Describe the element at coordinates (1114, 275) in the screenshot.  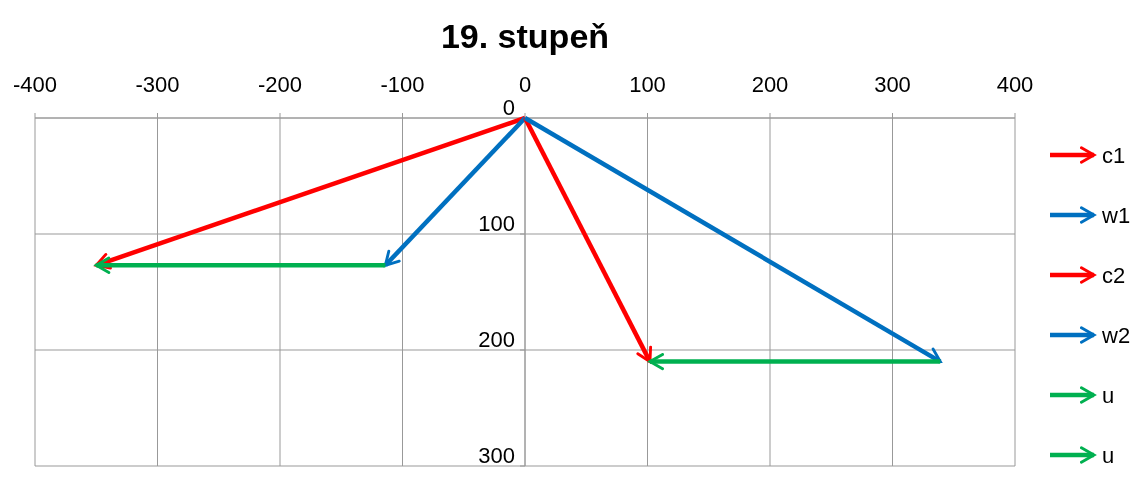
I see `legend-label: c2` at that location.